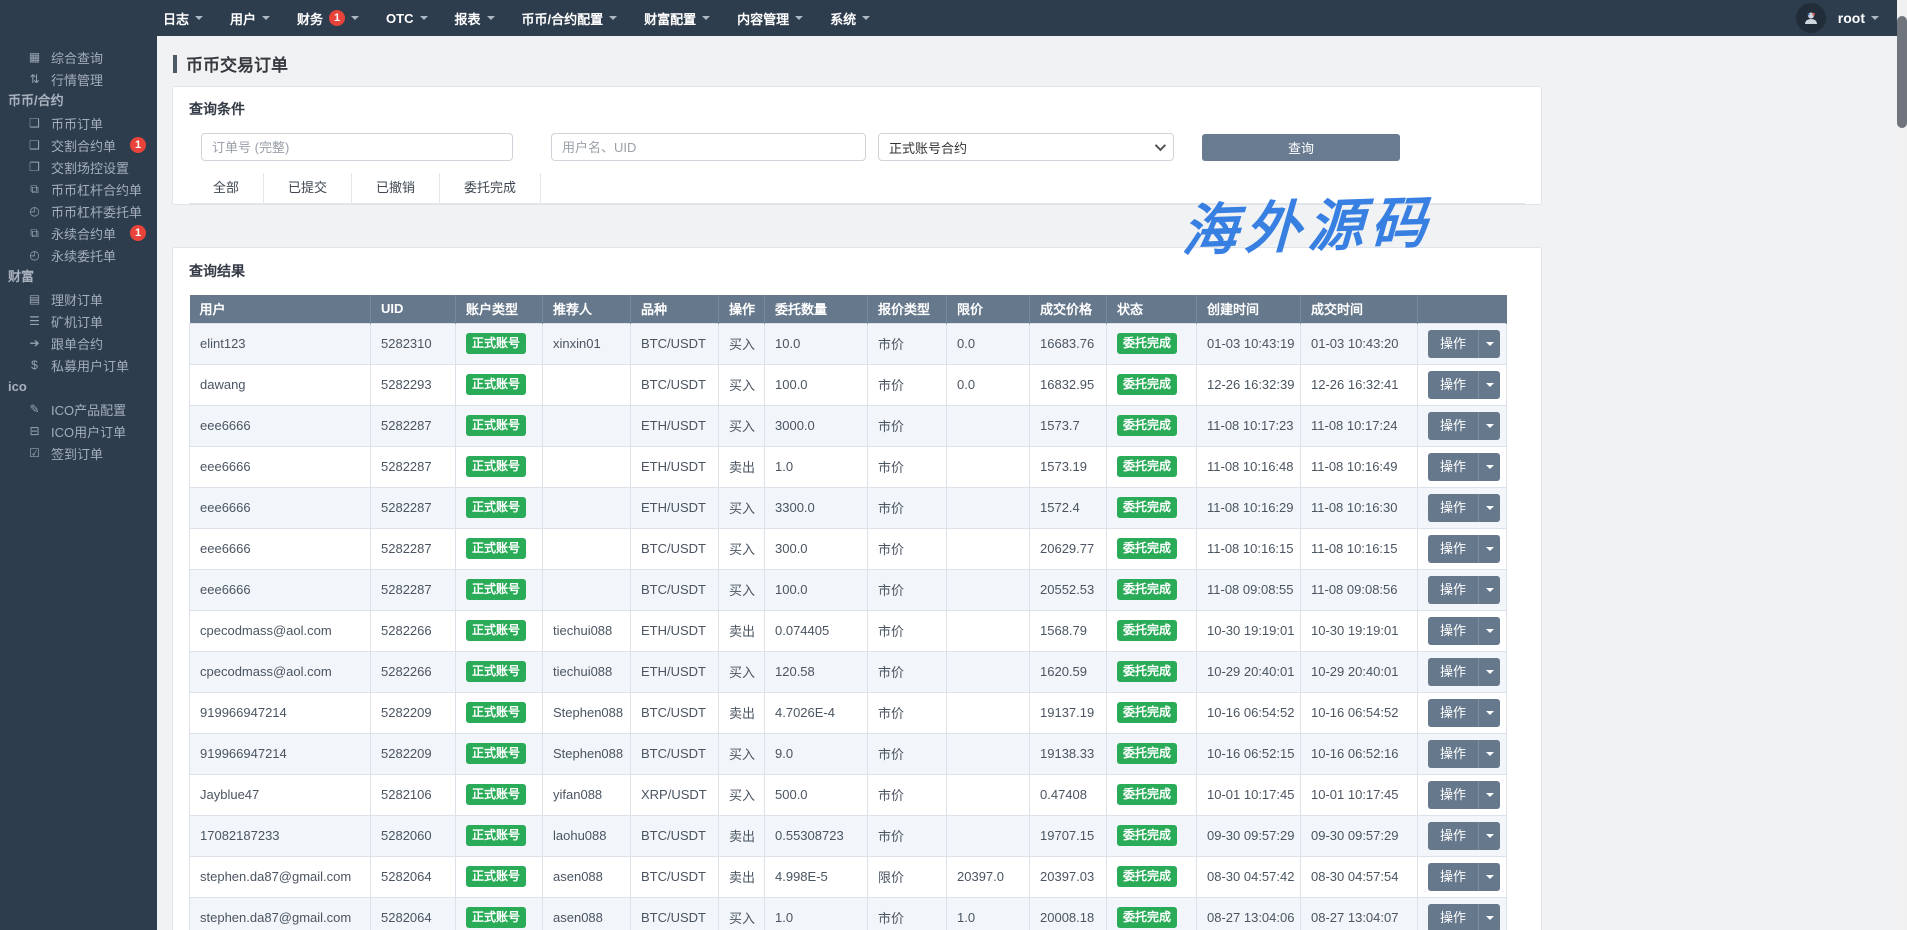 This screenshot has width=1907, height=930. What do you see at coordinates (357, 147) in the screenshot?
I see `order-no-input` at bounding box center [357, 147].